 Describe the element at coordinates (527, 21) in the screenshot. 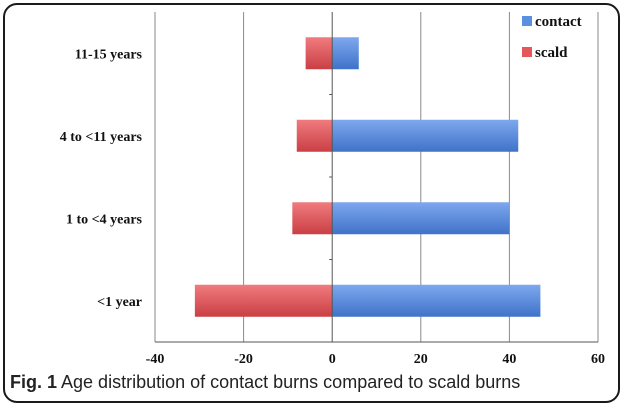

I see `contact-legend-swatch` at that location.